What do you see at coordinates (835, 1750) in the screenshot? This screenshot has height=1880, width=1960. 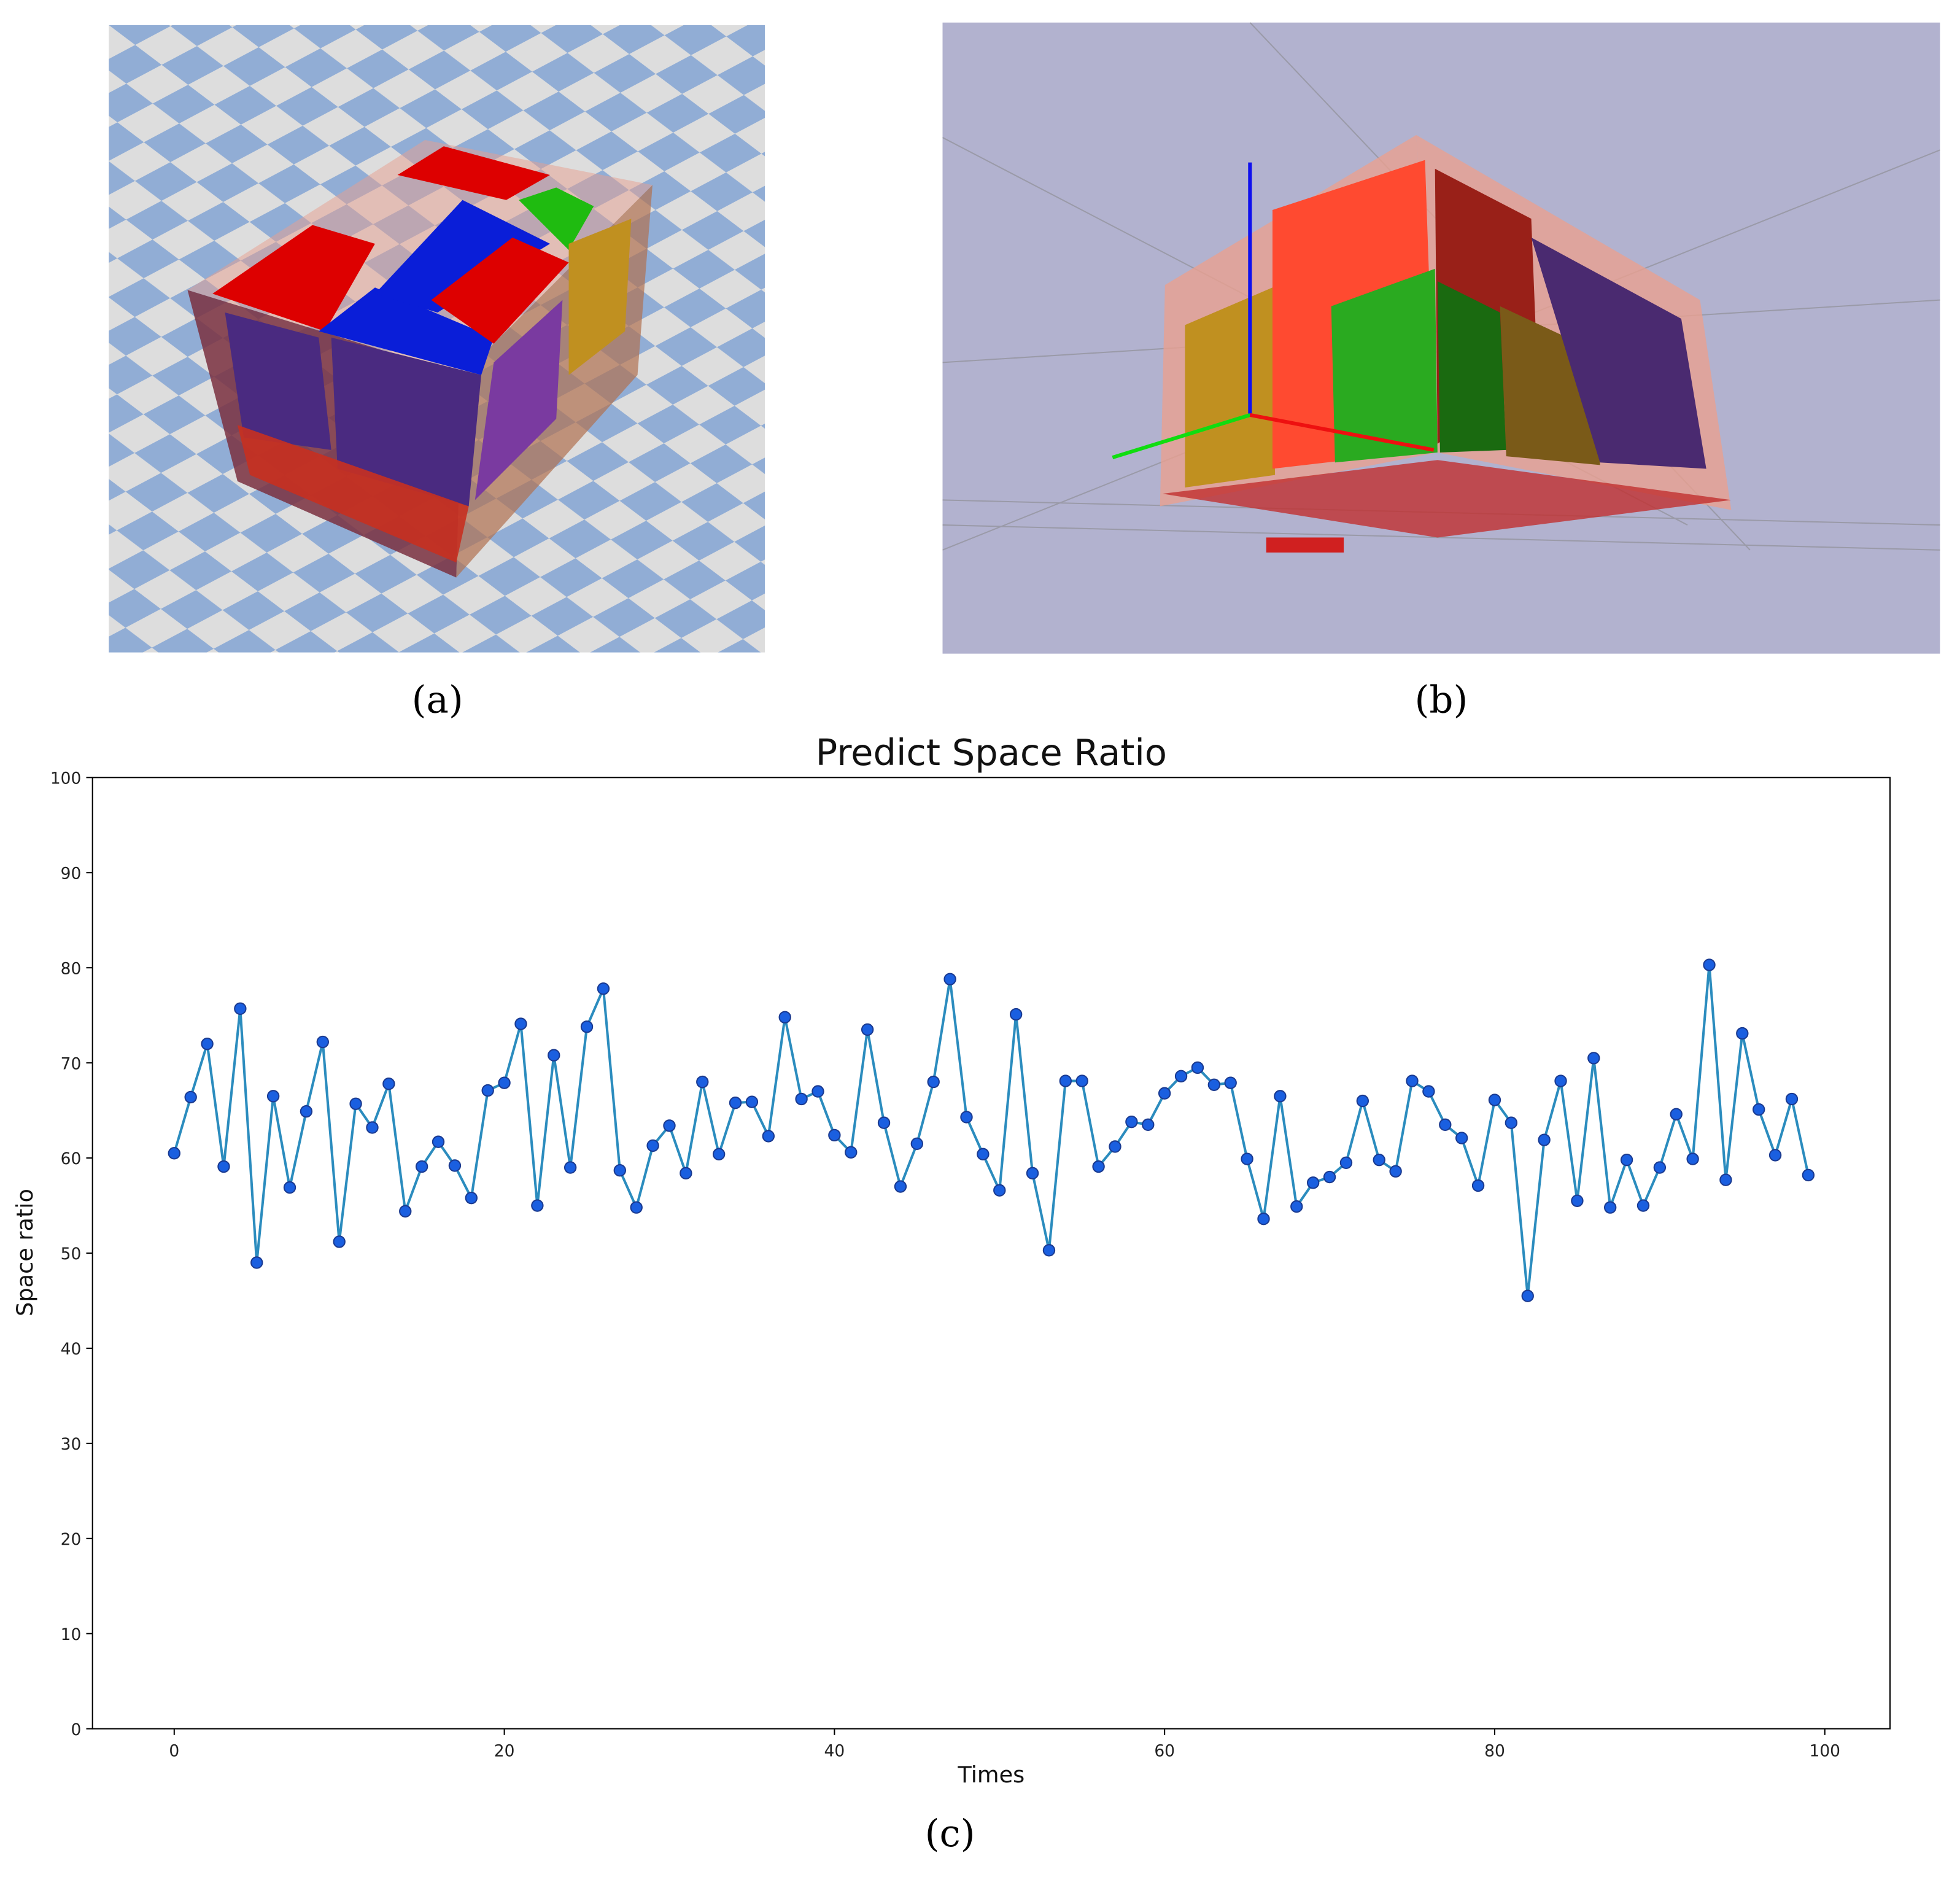 I see `x-tick-label: 40` at bounding box center [835, 1750].